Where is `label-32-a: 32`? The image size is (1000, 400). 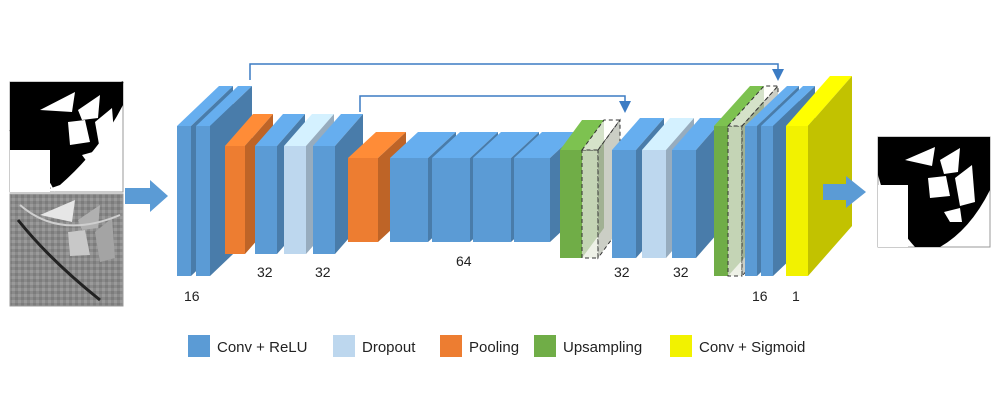 label-32-a: 32 is located at coordinates (265, 272).